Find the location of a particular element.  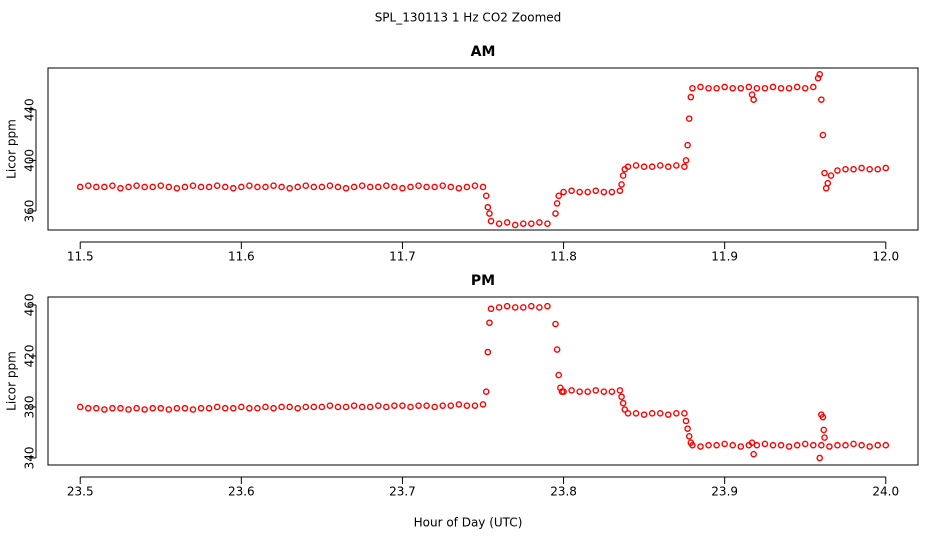

y-tick-label: 400 is located at coordinates (30, 160).